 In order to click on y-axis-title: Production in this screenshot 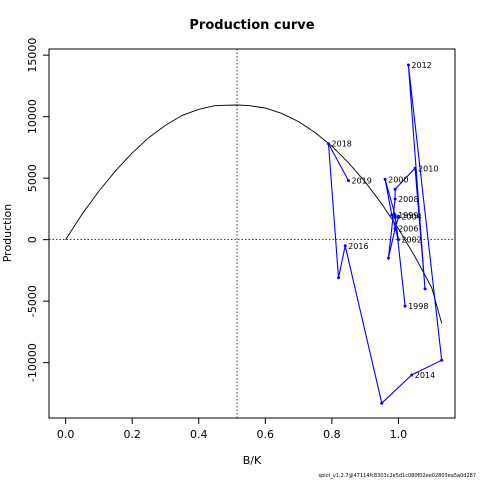, I will do `click(7, 233)`.